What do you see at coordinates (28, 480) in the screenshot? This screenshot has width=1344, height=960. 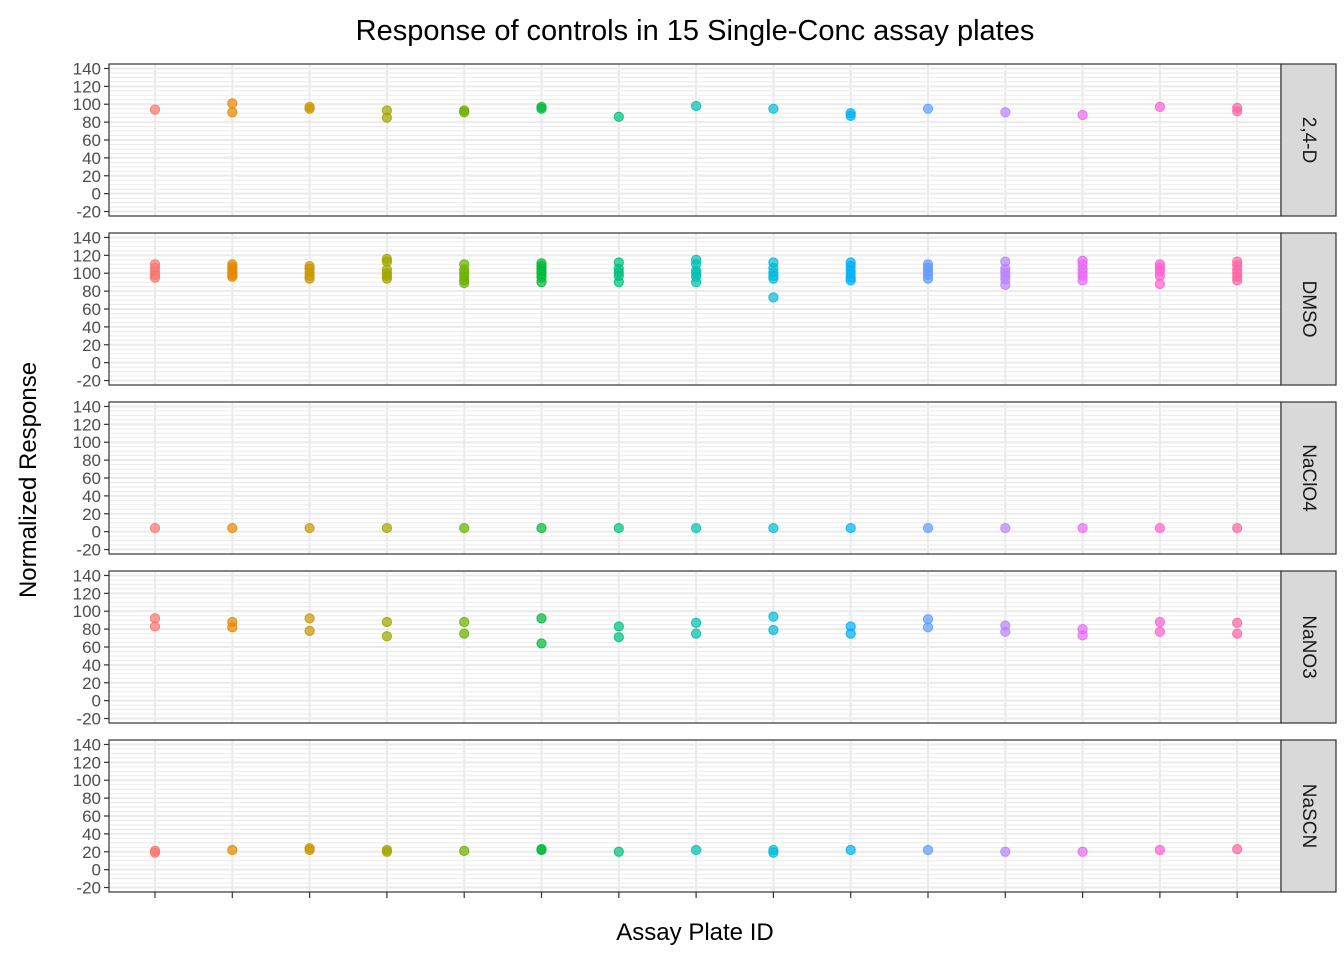 I see `y-axis-title: Normalized Response` at bounding box center [28, 480].